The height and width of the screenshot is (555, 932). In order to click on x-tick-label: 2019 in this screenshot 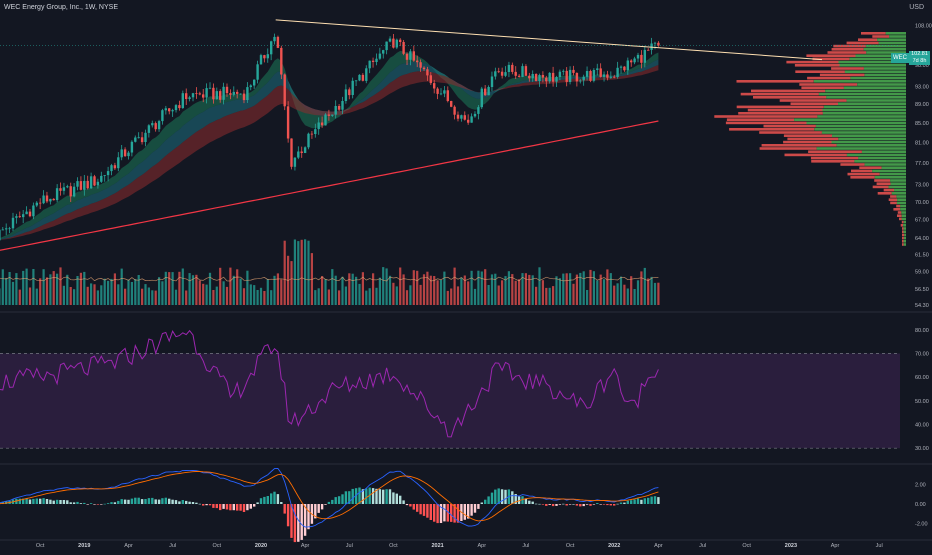, I will do `click(84, 546)`.